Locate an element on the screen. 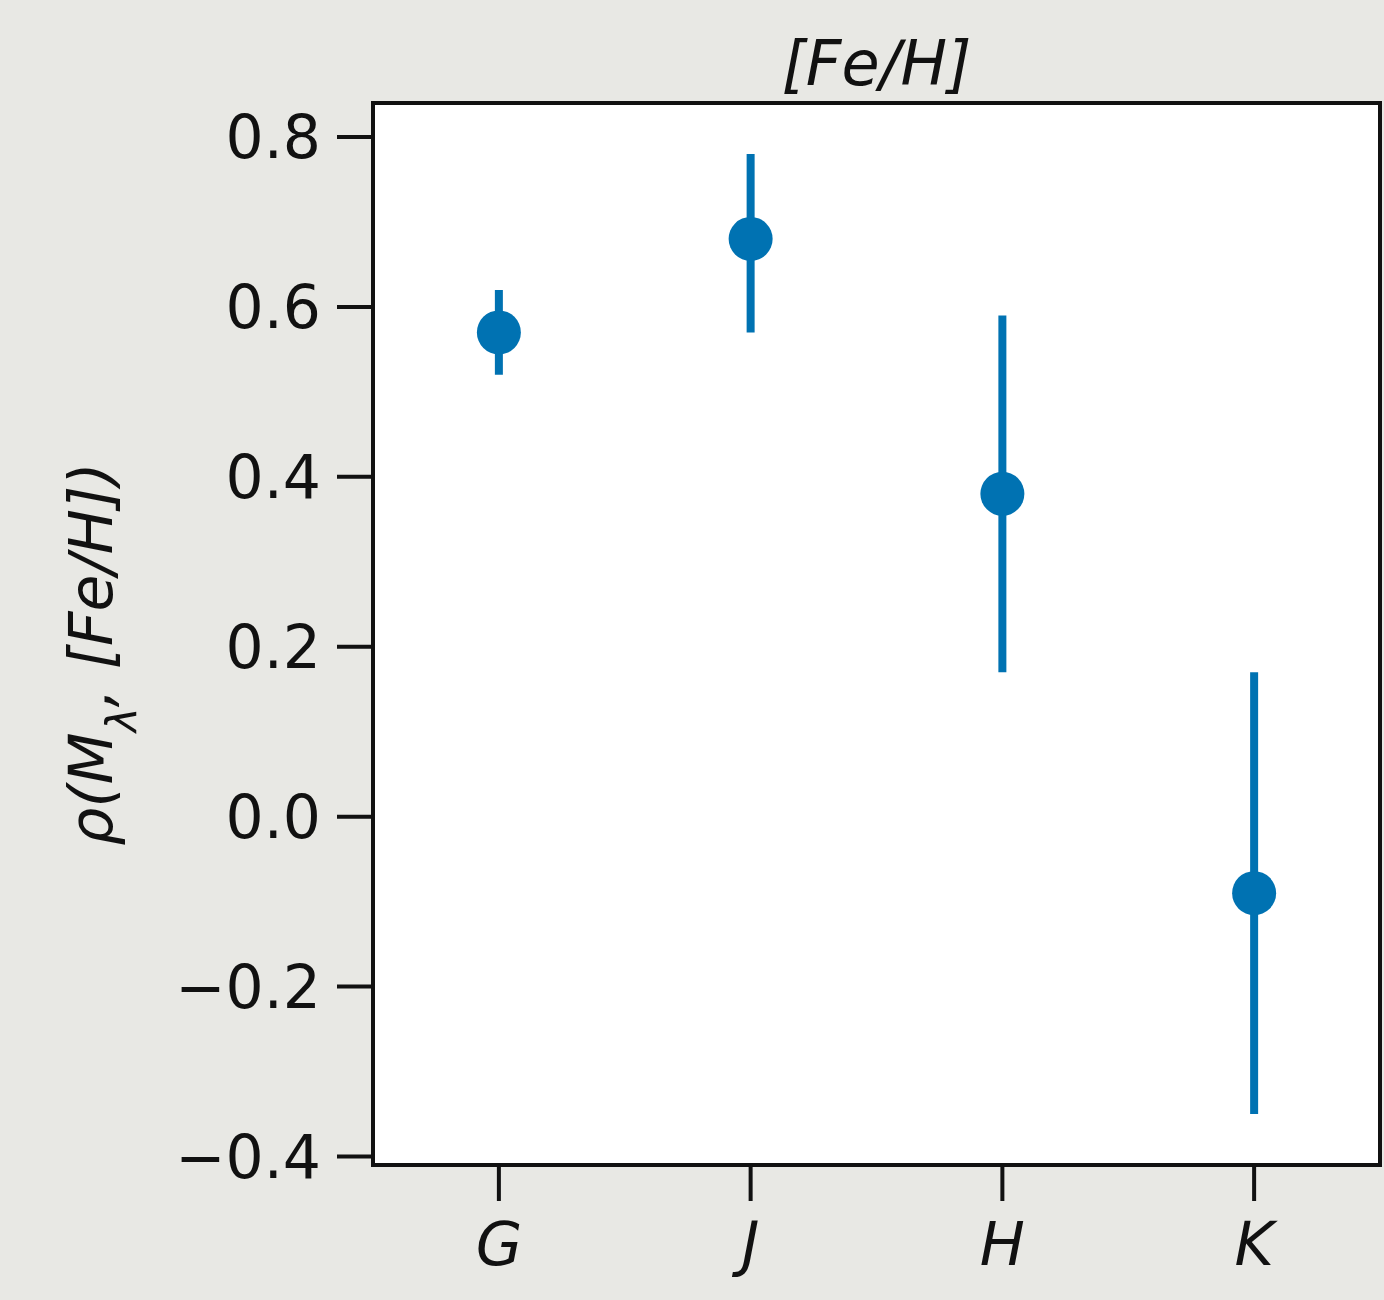 The image size is (1384, 1300). y-tick-label: 0.0 is located at coordinates (273, 816).